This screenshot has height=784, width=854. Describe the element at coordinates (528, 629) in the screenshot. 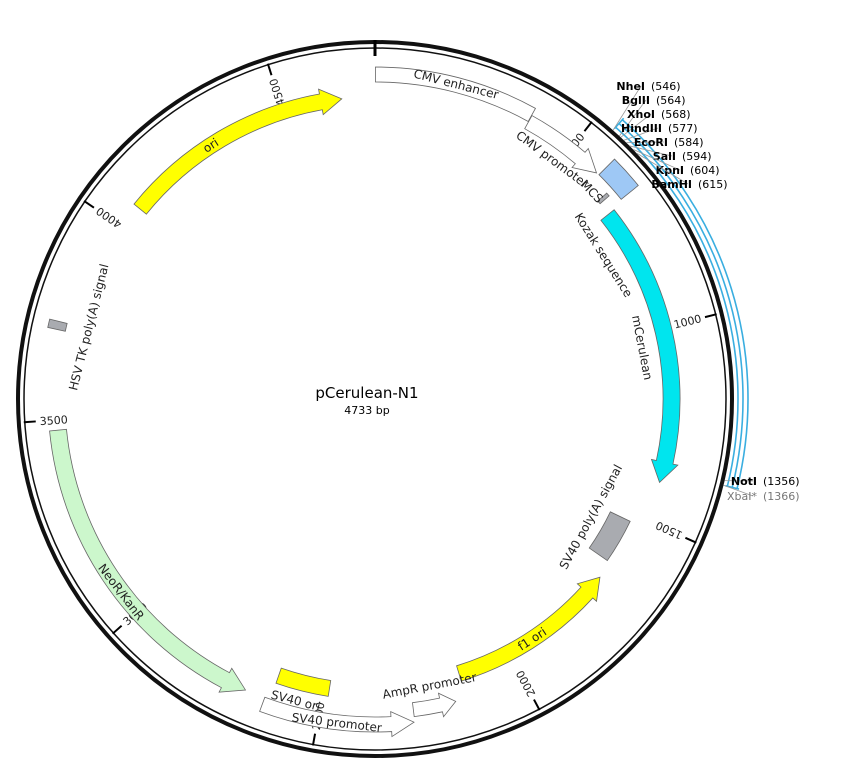

I see `feature-f1-ori` at that location.